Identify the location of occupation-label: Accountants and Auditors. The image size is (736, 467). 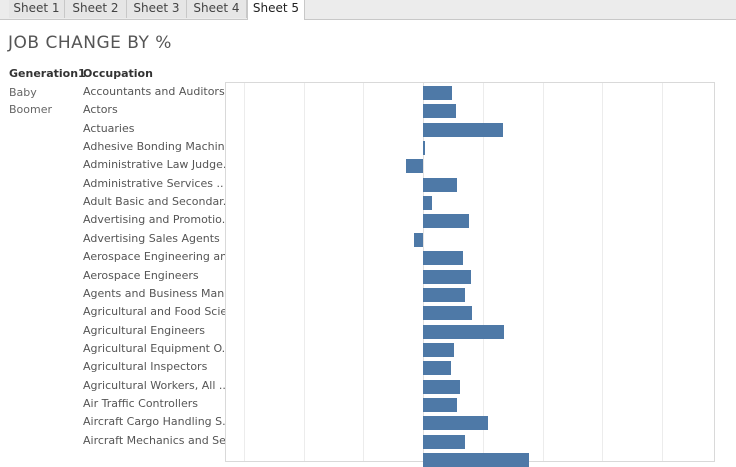
(154, 91).